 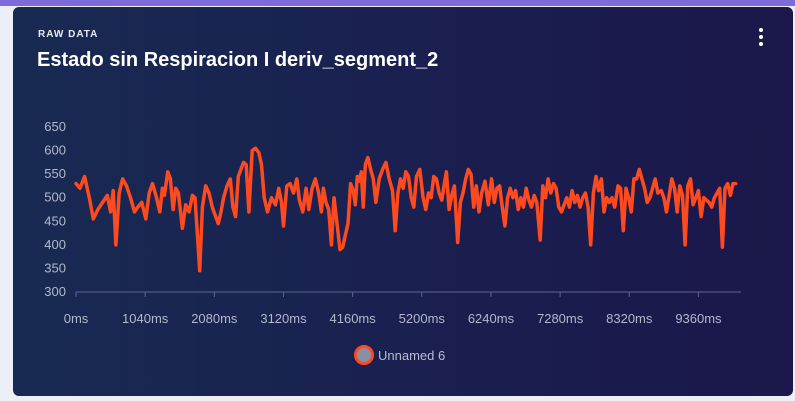 What do you see at coordinates (698, 318) in the screenshot?
I see `x-tick-label: 9360ms` at bounding box center [698, 318].